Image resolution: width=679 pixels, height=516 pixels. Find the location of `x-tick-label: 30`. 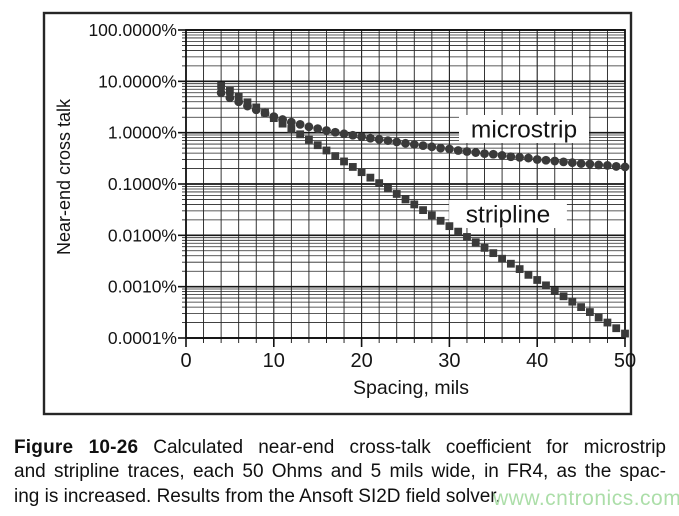

x-tick-label: 30 is located at coordinates (449, 361).